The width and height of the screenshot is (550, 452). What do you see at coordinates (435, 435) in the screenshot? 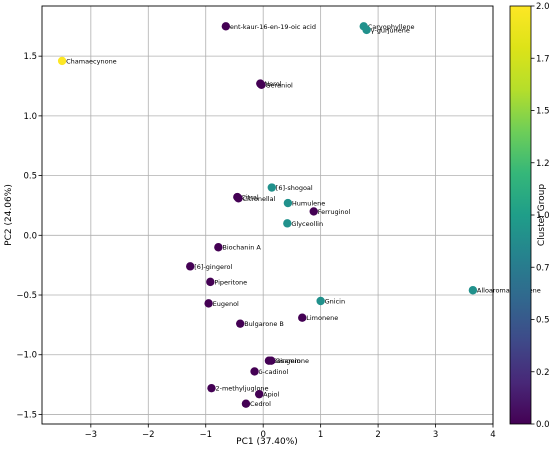
I see `x-tick-label: 3` at bounding box center [435, 435].